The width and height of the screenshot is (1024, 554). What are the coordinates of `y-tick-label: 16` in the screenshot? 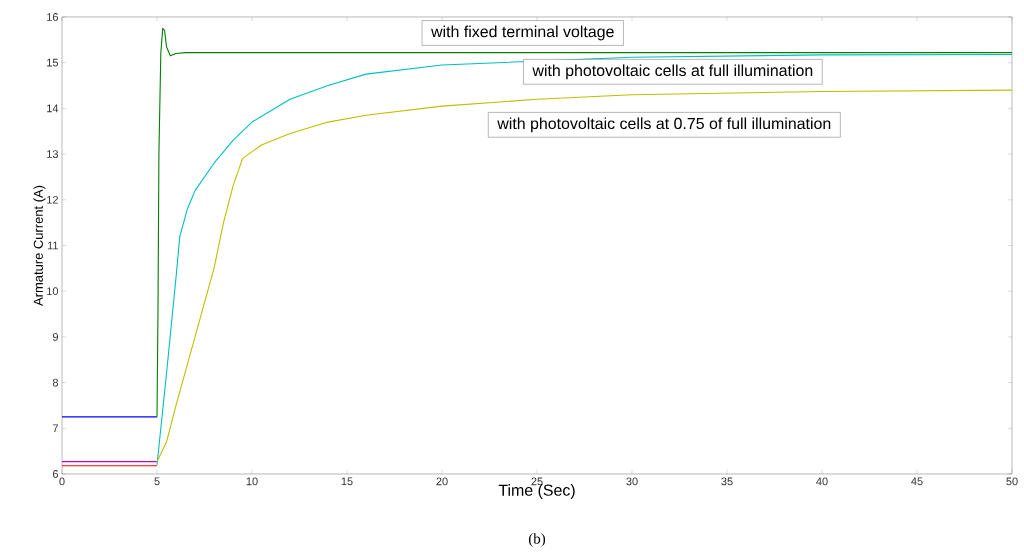 It's located at (52, 17).